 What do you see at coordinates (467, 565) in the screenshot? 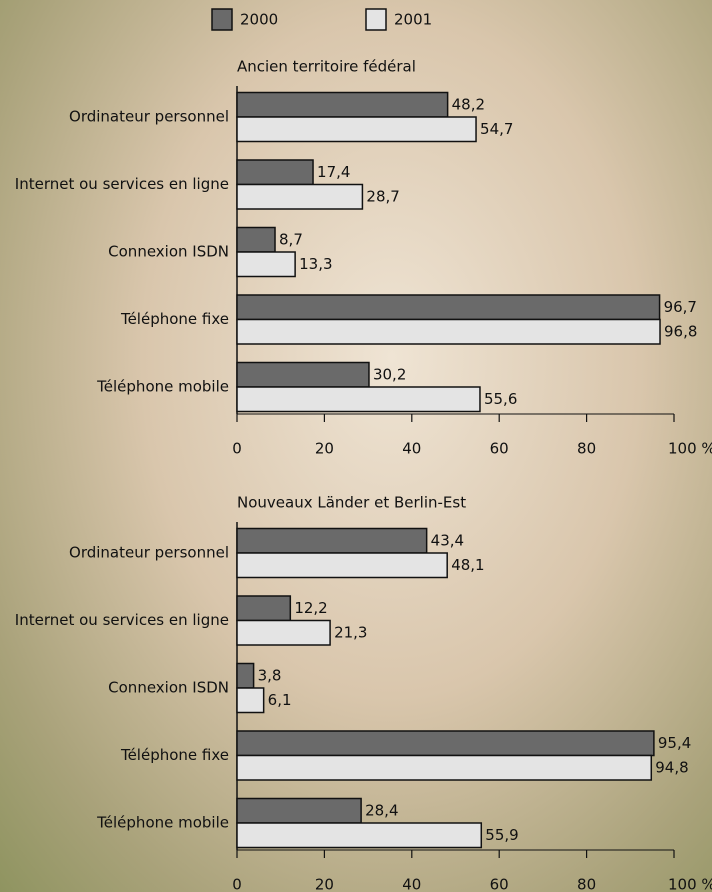
I see `value-label: 48,1` at bounding box center [467, 565].